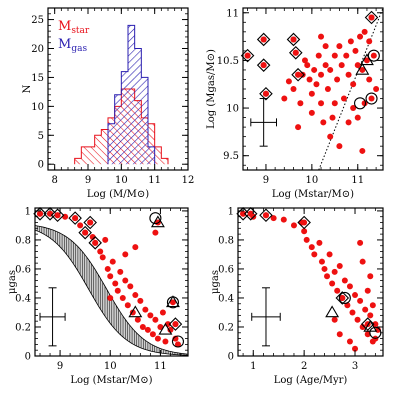 The height and width of the screenshot is (400, 400). Describe the element at coordinates (37, 20) in the screenshot. I see `y-tick-label: 25` at that location.